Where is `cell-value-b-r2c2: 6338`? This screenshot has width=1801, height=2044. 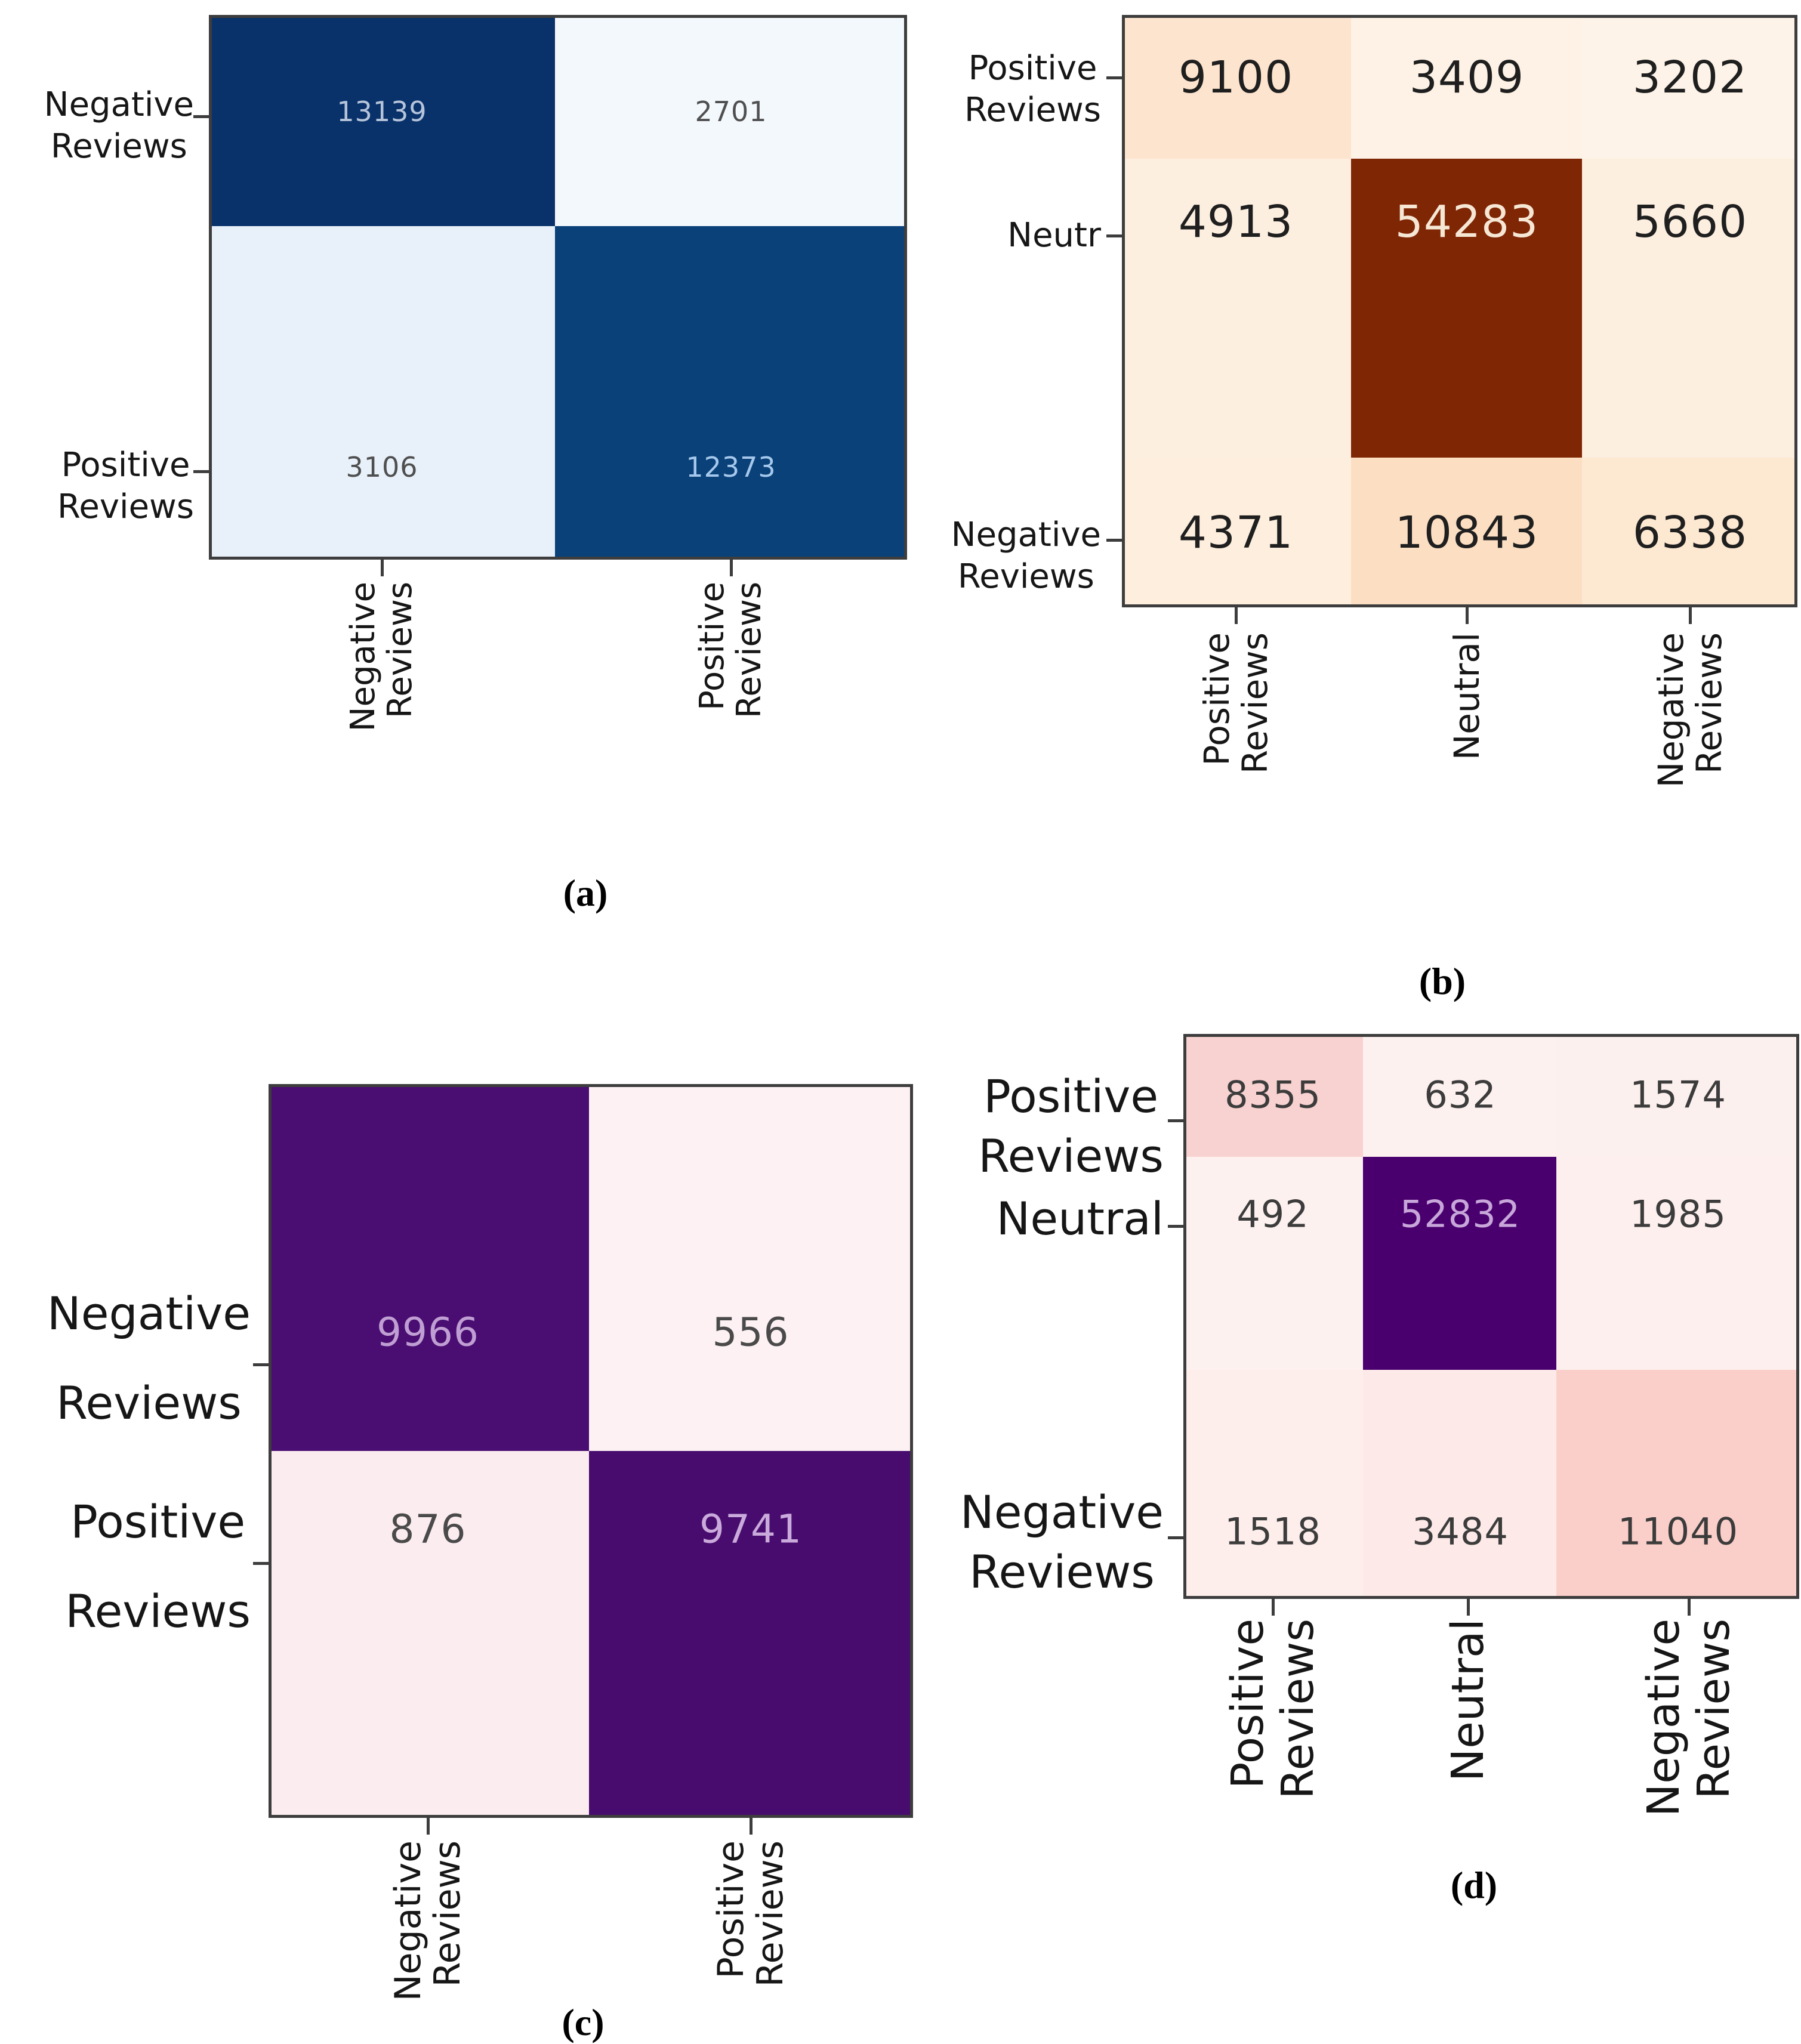
cell-value-b-r2c2: 6338 is located at coordinates (1690, 532).